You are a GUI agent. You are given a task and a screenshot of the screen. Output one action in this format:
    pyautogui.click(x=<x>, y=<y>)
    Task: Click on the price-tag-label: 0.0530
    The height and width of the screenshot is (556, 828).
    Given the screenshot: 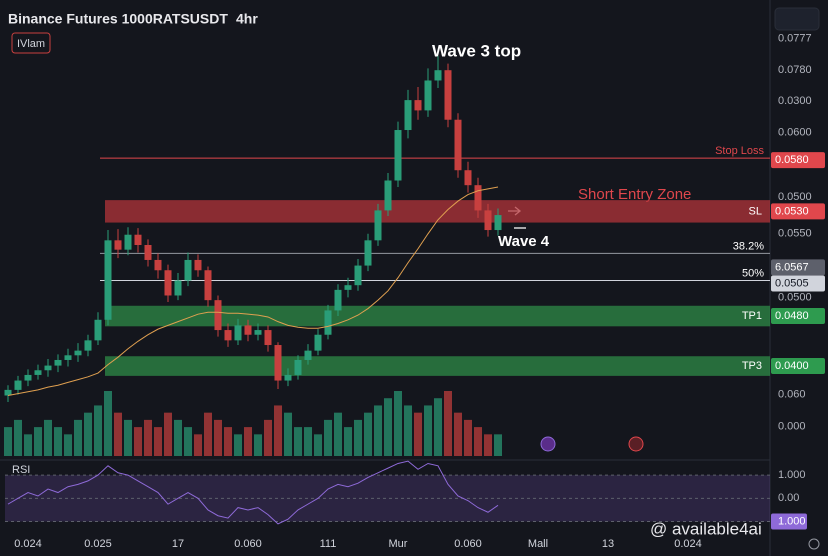 What is the action you would take?
    pyautogui.click(x=792, y=211)
    